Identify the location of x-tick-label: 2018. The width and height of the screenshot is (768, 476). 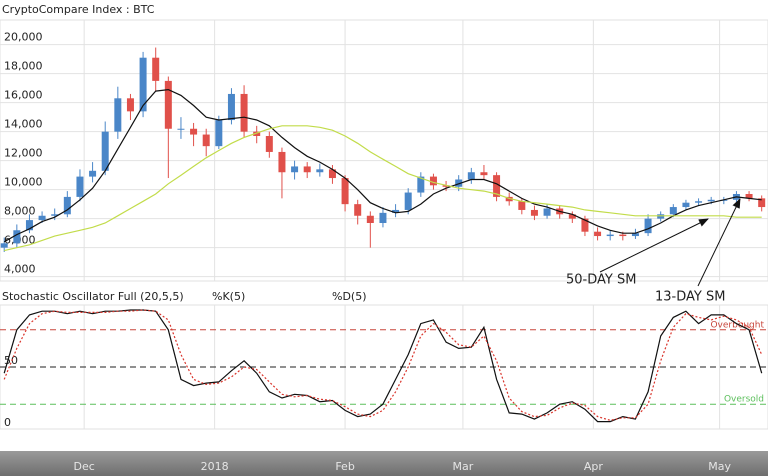
(215, 466).